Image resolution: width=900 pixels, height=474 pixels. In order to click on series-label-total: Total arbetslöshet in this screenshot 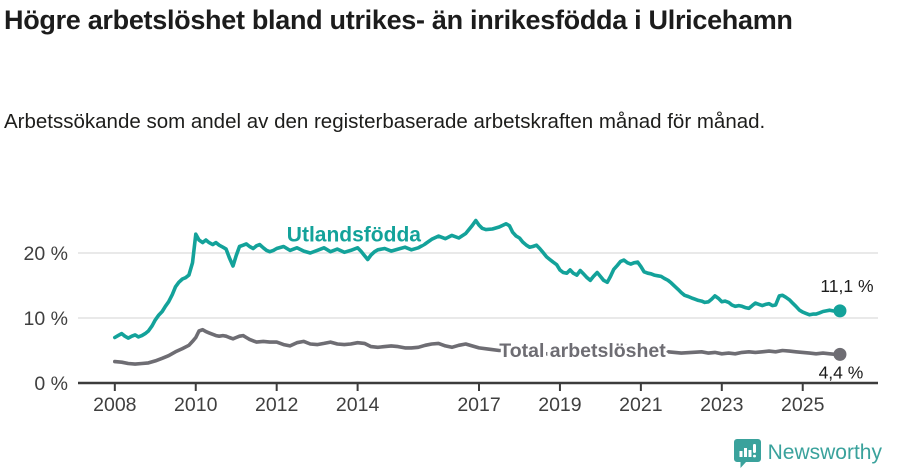, I will do `click(582, 351)`.